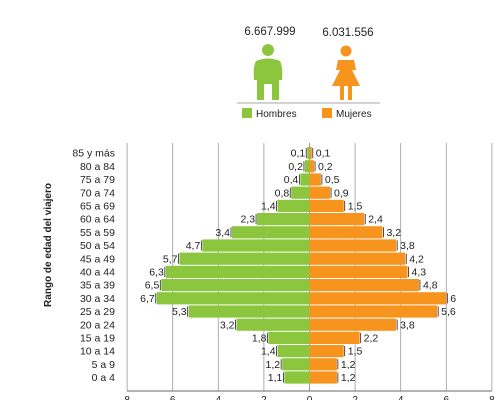 Image resolution: width=503 pixels, height=400 pixels. Describe the element at coordinates (268, 50) in the screenshot. I see `man-icon-head` at that location.